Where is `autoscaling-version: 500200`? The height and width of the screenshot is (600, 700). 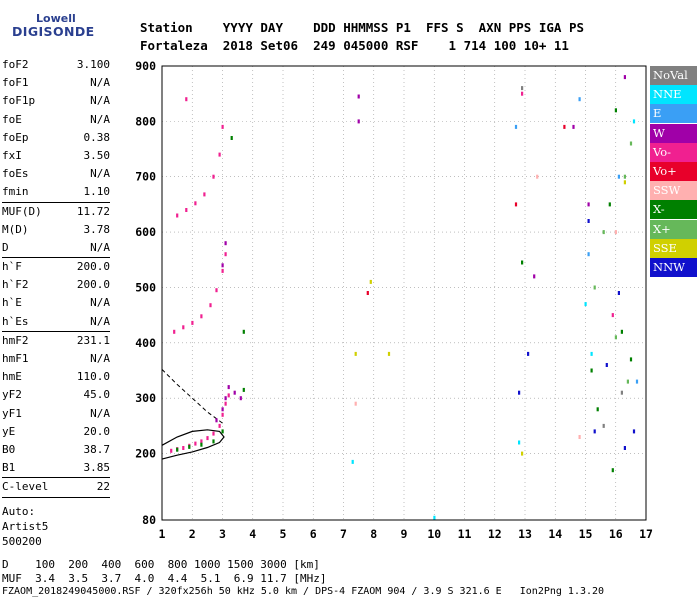 autoscaling-version: 500200 is located at coordinates (22, 541).